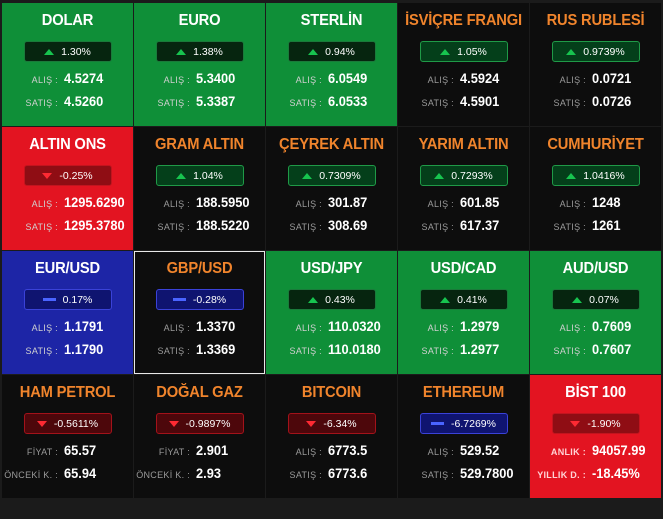 The height and width of the screenshot is (519, 663). Describe the element at coordinates (94, 202) in the screenshot. I see `primary-value: 1295.6290` at that location.